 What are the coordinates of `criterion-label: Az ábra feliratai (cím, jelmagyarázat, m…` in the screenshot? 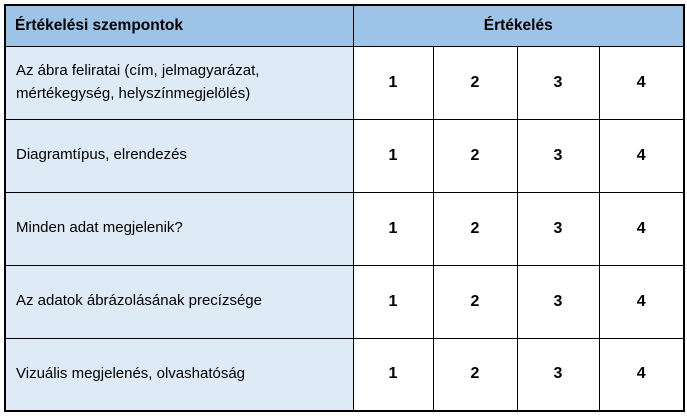 It's located at (179, 82).